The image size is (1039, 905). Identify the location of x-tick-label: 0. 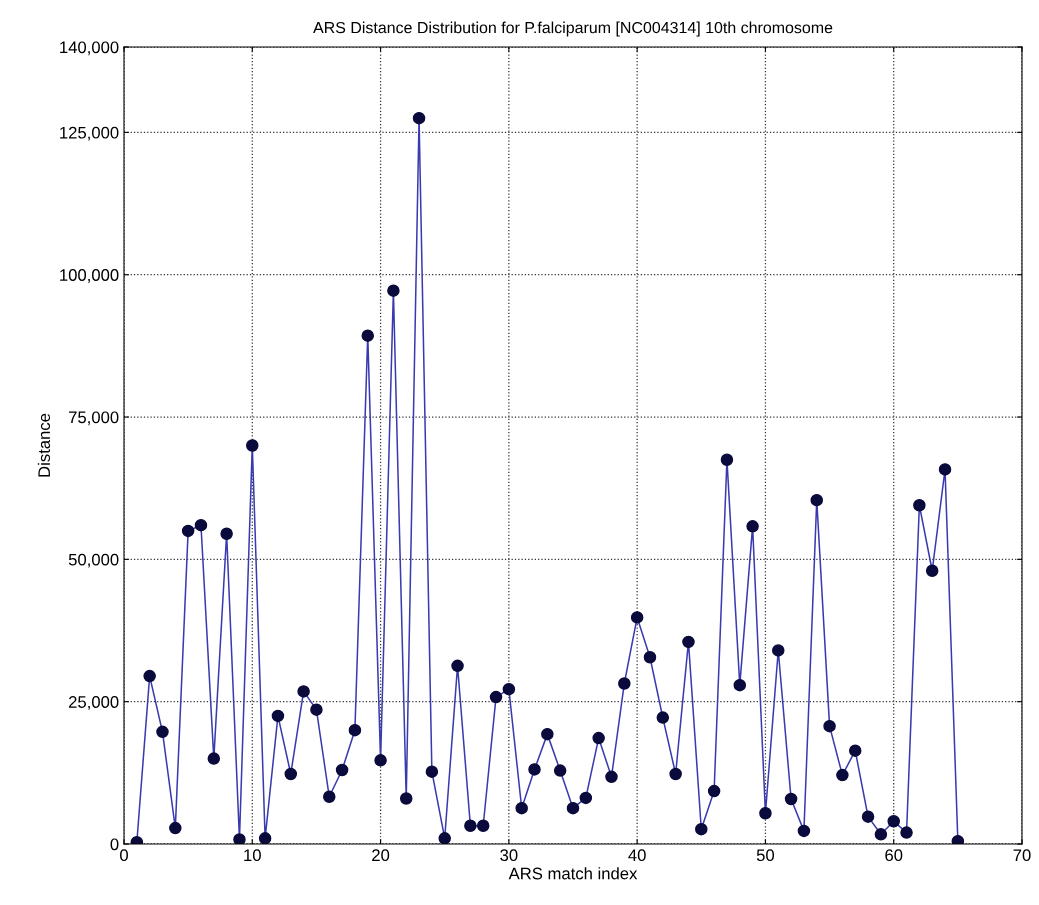
(124, 855).